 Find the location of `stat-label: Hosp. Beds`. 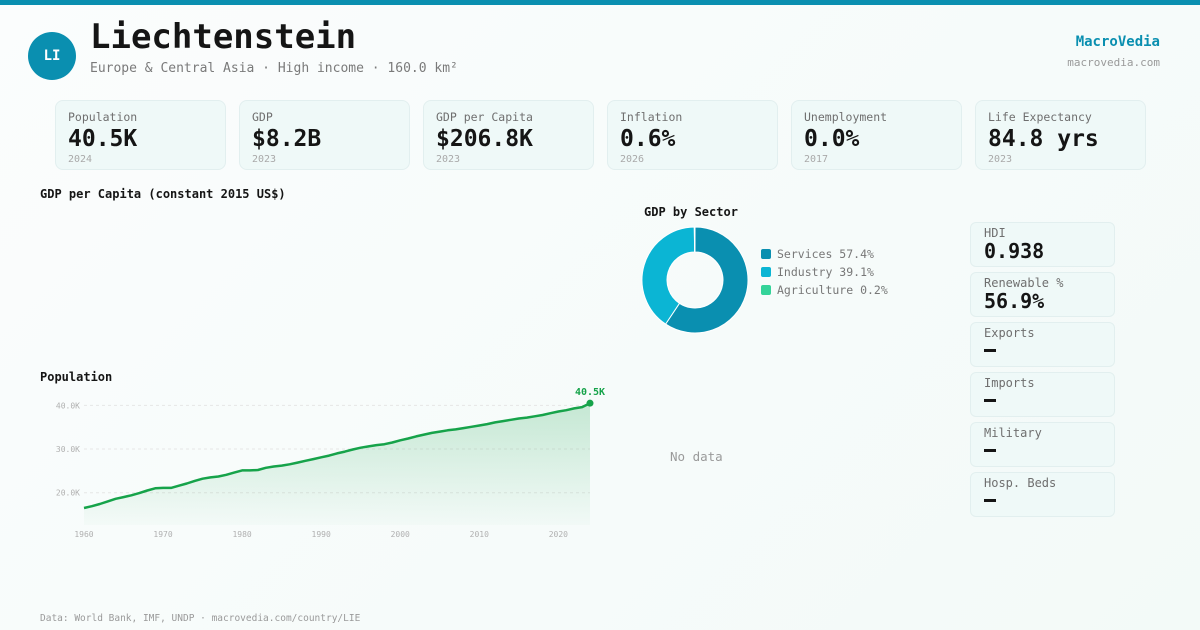

stat-label: Hosp. Beds is located at coordinates (1020, 483).